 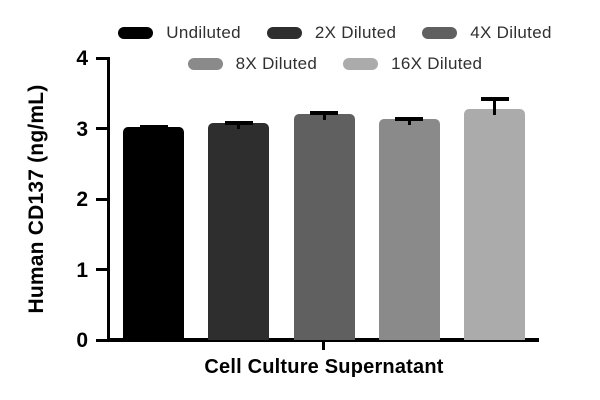 What do you see at coordinates (239, 231) in the screenshot?
I see `bar-2x-diluted` at bounding box center [239, 231].